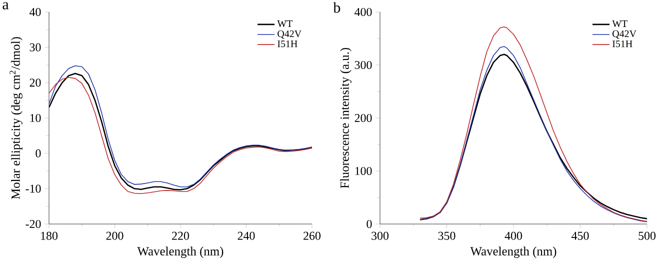 This screenshot has width=659, height=264. Describe the element at coordinates (35, 82) in the screenshot. I see `y-tick-label: 20` at that location.